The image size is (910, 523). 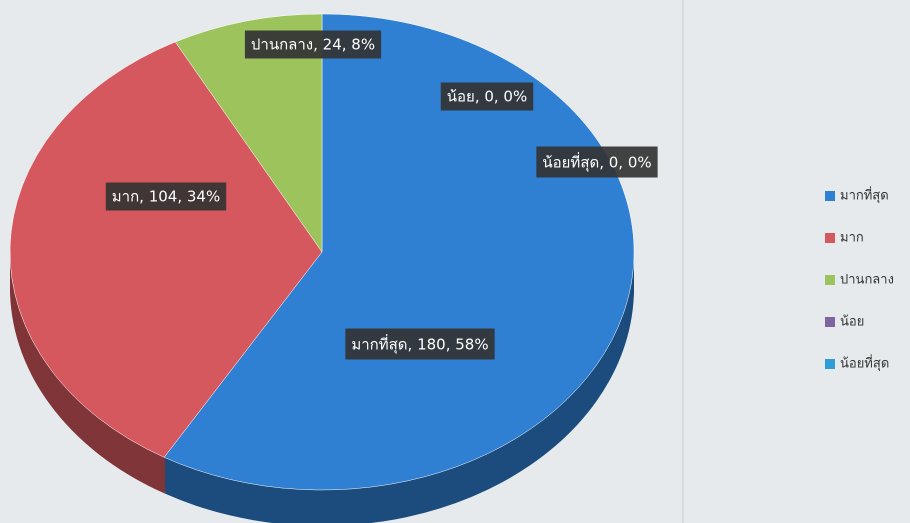 What do you see at coordinates (864, 195) in the screenshot?
I see `legend-label: มากที่สุด` at bounding box center [864, 195].